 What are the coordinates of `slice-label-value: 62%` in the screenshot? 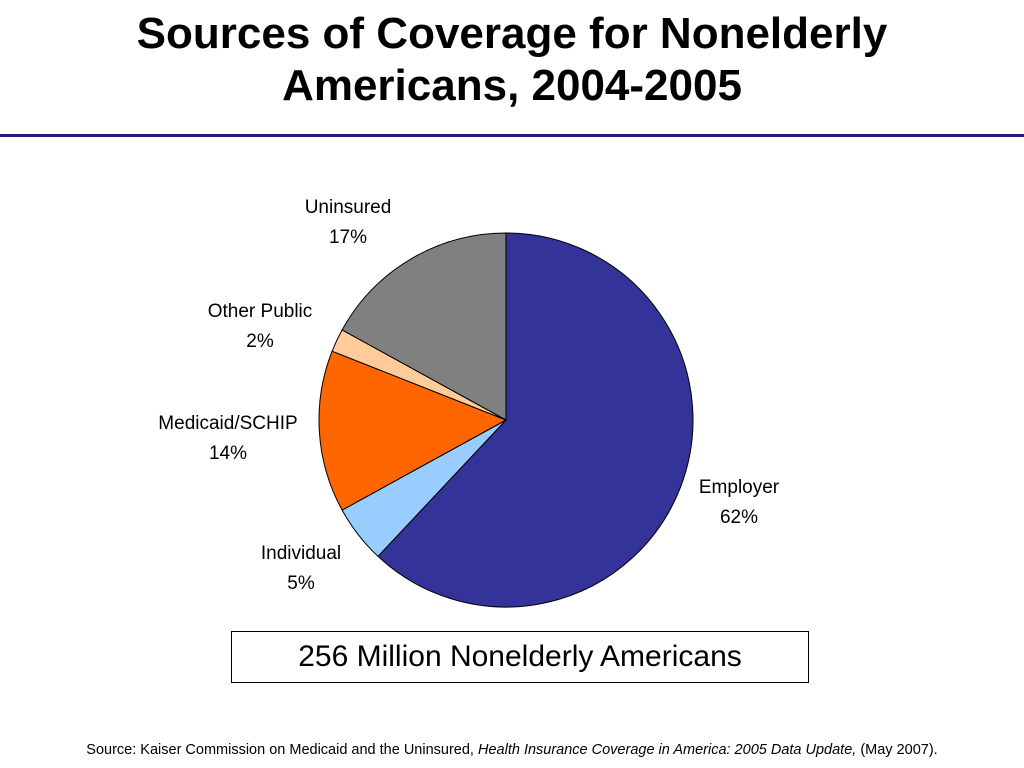 It's located at (739, 517).